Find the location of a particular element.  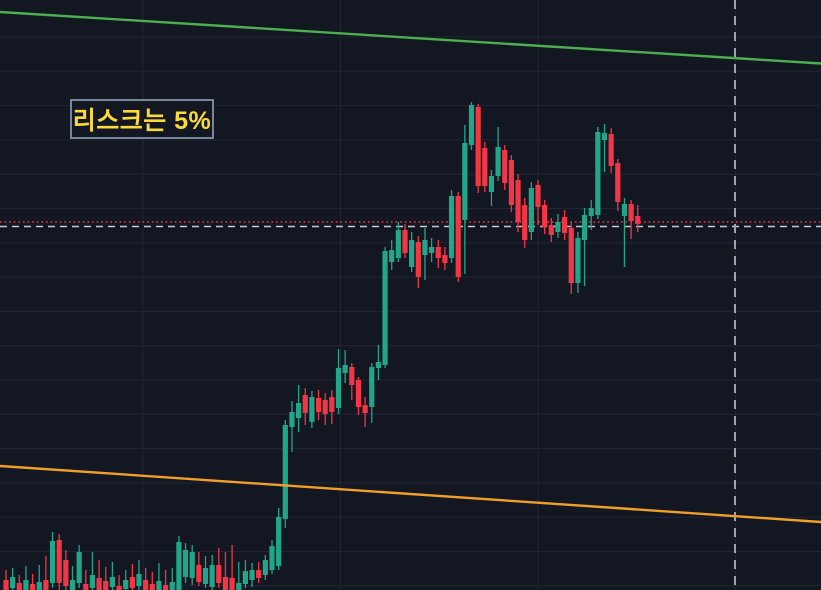

risk-annotation-text: 리스크는 5% is located at coordinates (142, 121).